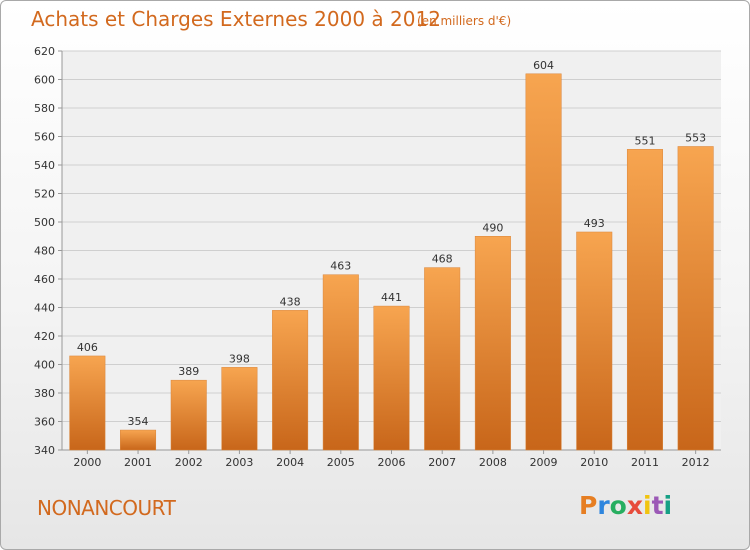 The height and width of the screenshot is (550, 750). What do you see at coordinates (44, 165) in the screenshot?
I see `y-tick-label: 540` at bounding box center [44, 165].